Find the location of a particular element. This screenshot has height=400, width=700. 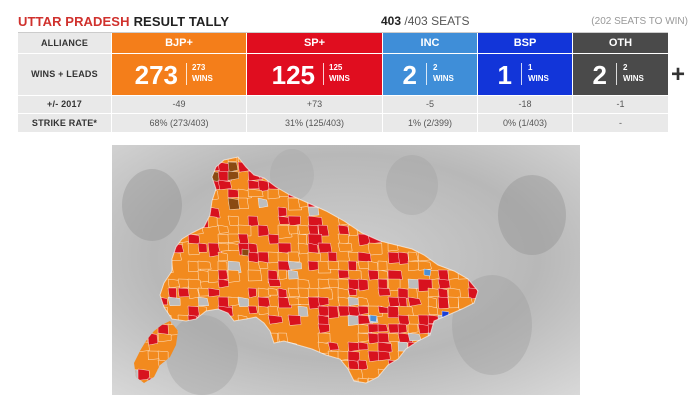

party-seats-bsp: 1 1 WINS is located at coordinates (525, 74).